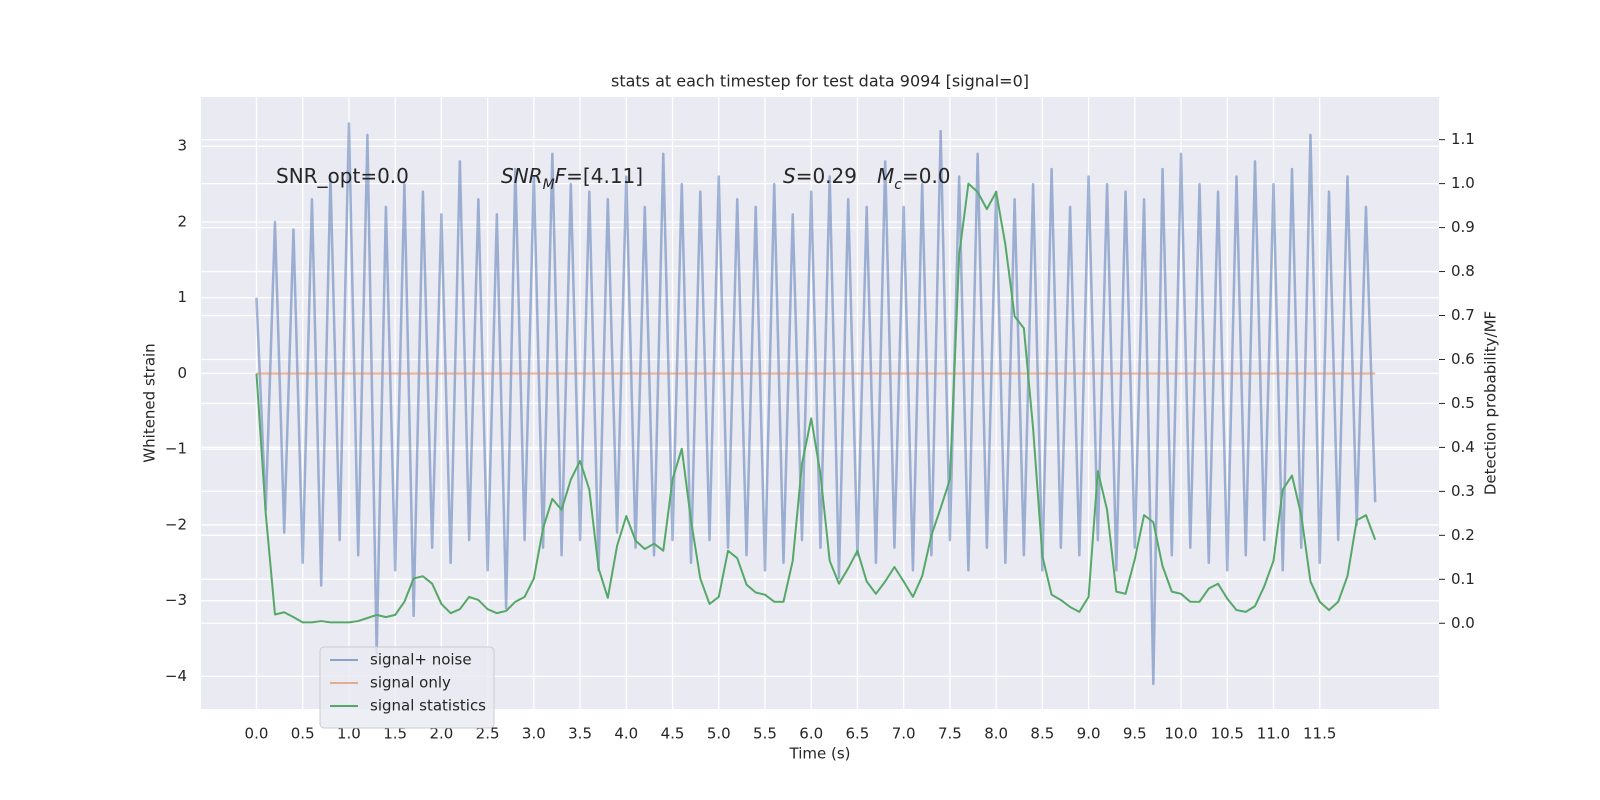 This screenshot has width=1600, height=800. I want to click on annotation: SNR_opt=0.0, so click(342, 176).